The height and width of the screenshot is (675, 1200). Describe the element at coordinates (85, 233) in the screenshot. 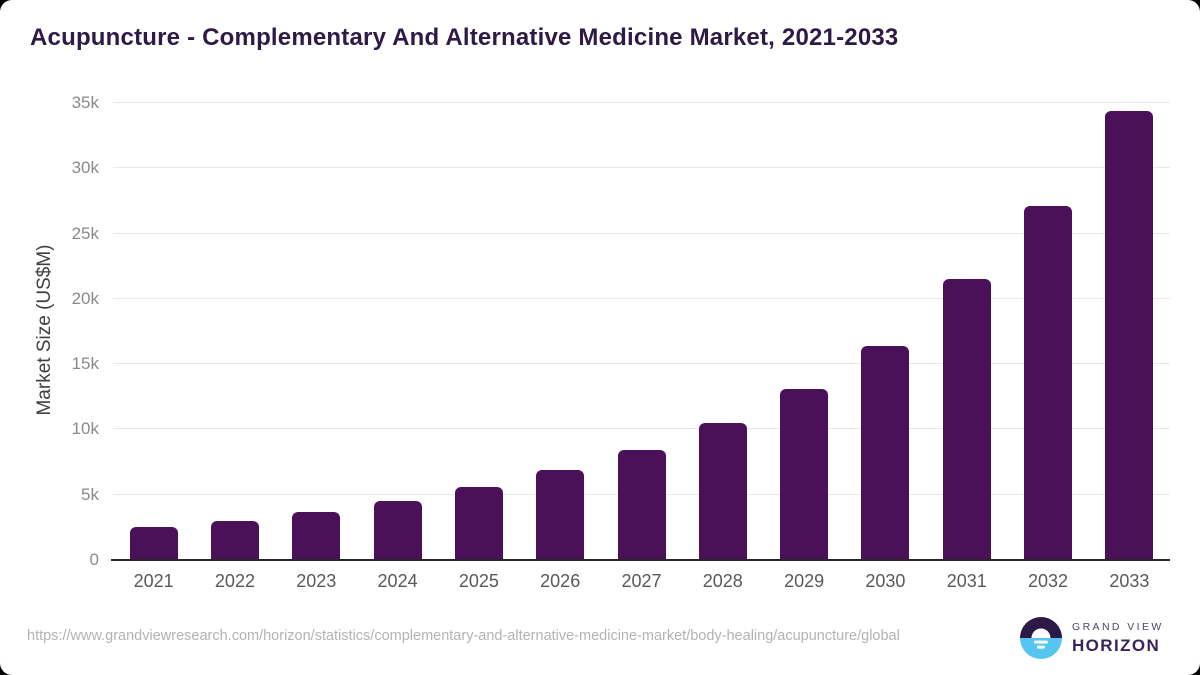

I see `y-tick-label-25k: 25k` at that location.